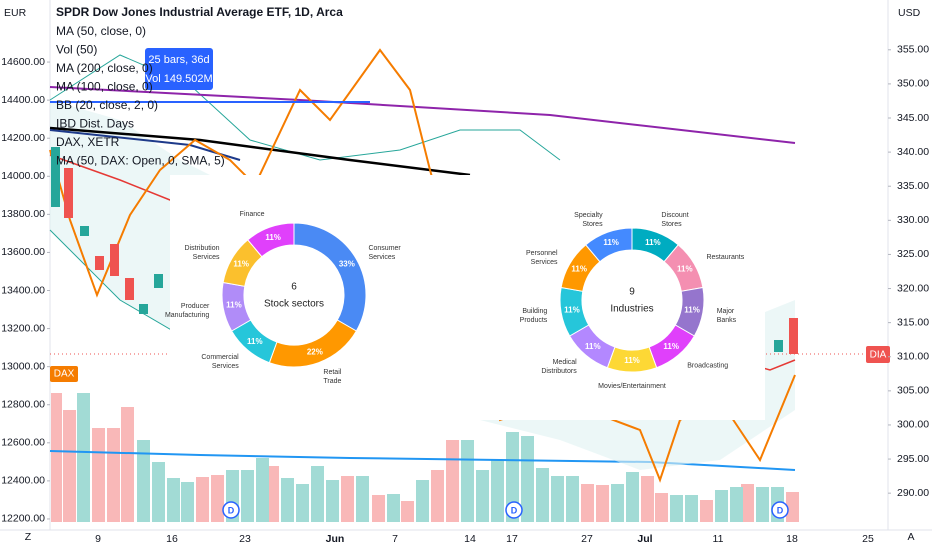  What do you see at coordinates (23, 405) in the screenshot?
I see `tick-label: 12800.00` at bounding box center [23, 405].